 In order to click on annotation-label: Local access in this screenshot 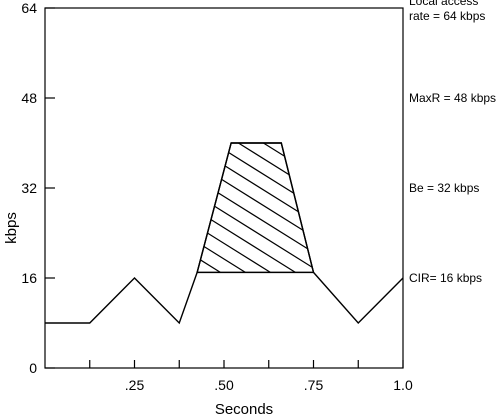, I will do `click(443, 4)`.